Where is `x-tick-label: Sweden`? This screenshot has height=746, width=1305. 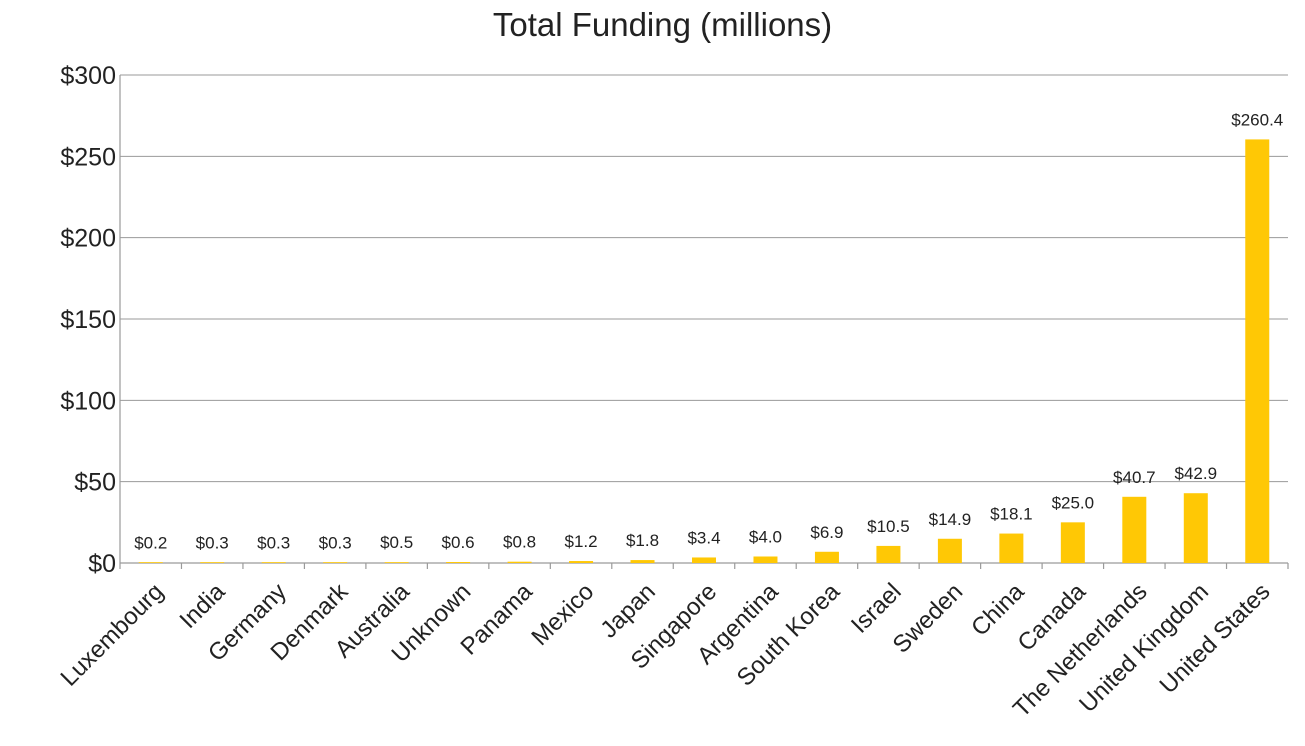 x-tick-label: Sweden is located at coordinates (928, 618).